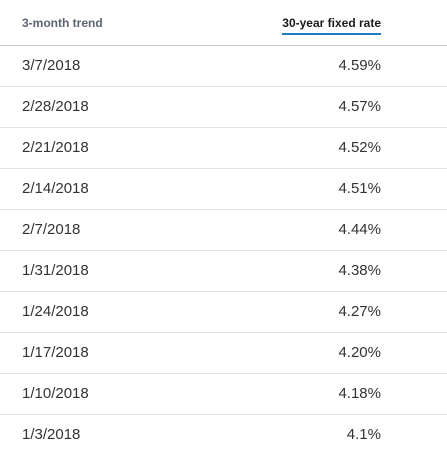  What do you see at coordinates (223, 229) in the screenshot?
I see `table-row: 2/7/2018 4.44%` at bounding box center [223, 229].